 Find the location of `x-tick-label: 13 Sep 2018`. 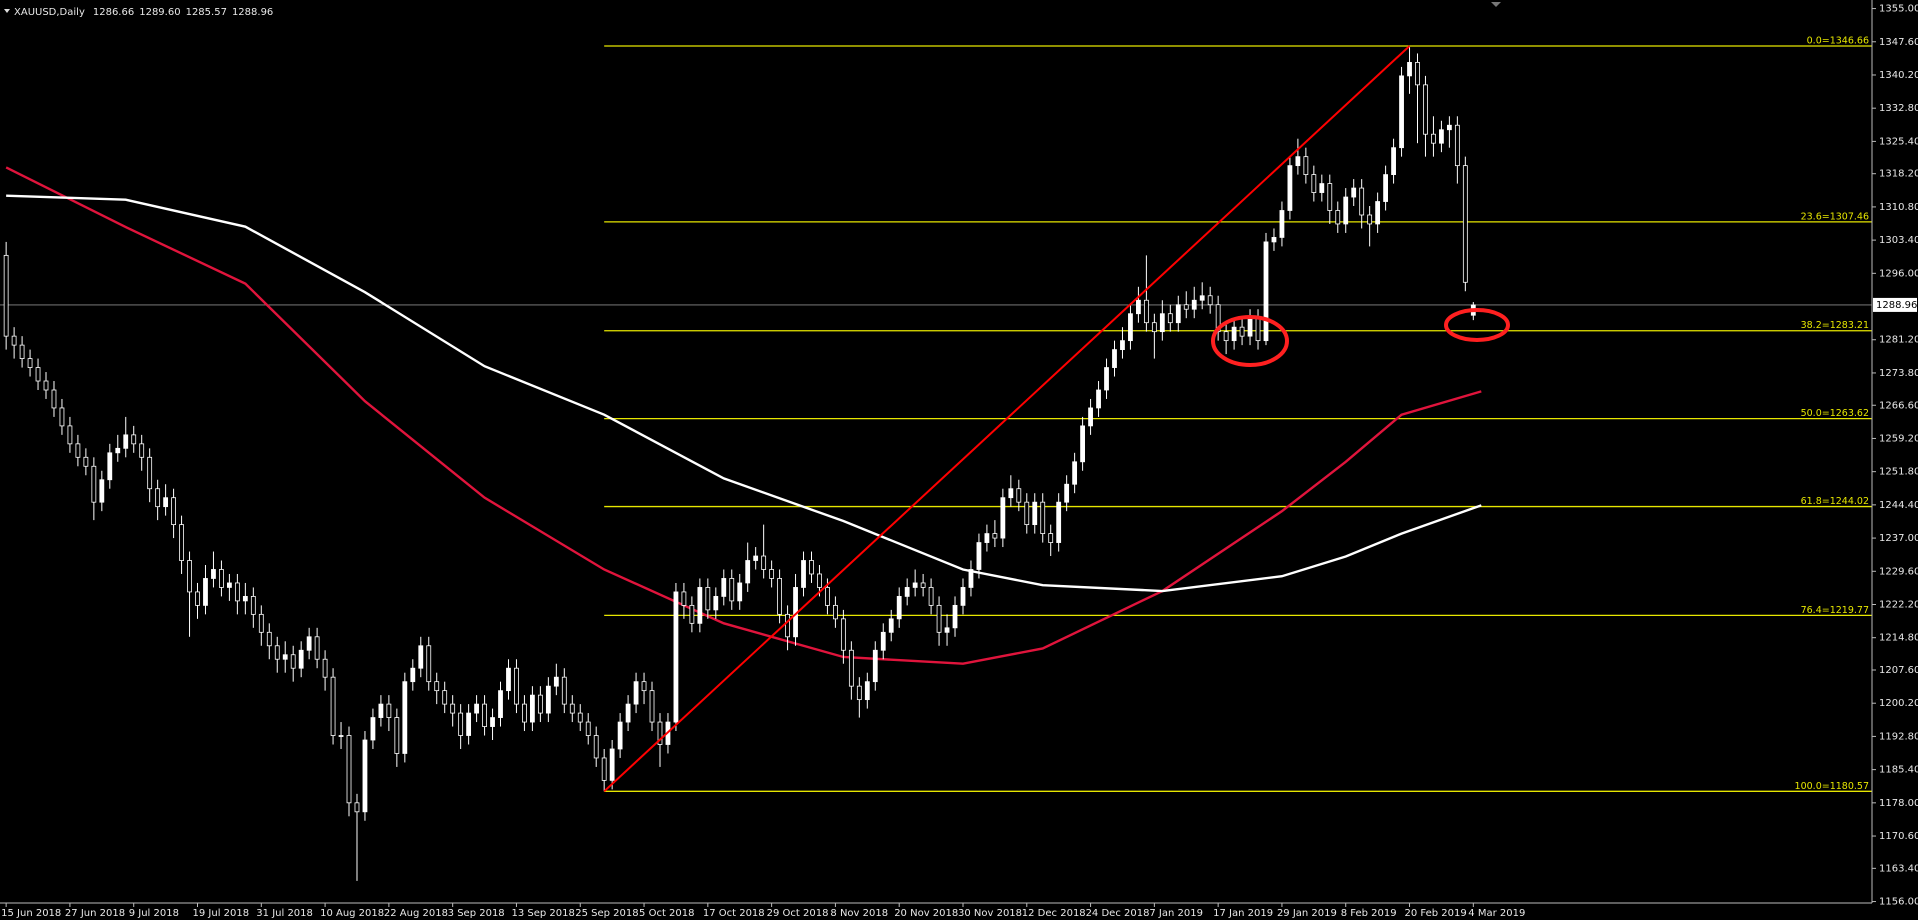

x-tick-label: 13 Sep 2018 is located at coordinates (542, 913).